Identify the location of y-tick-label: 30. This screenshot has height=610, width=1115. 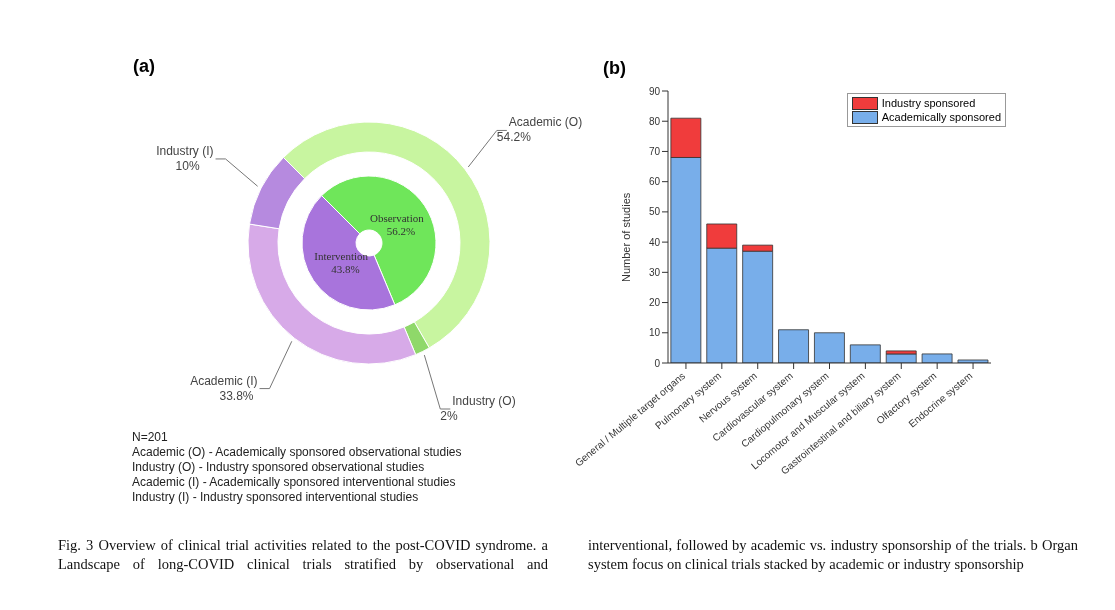
(654, 272).